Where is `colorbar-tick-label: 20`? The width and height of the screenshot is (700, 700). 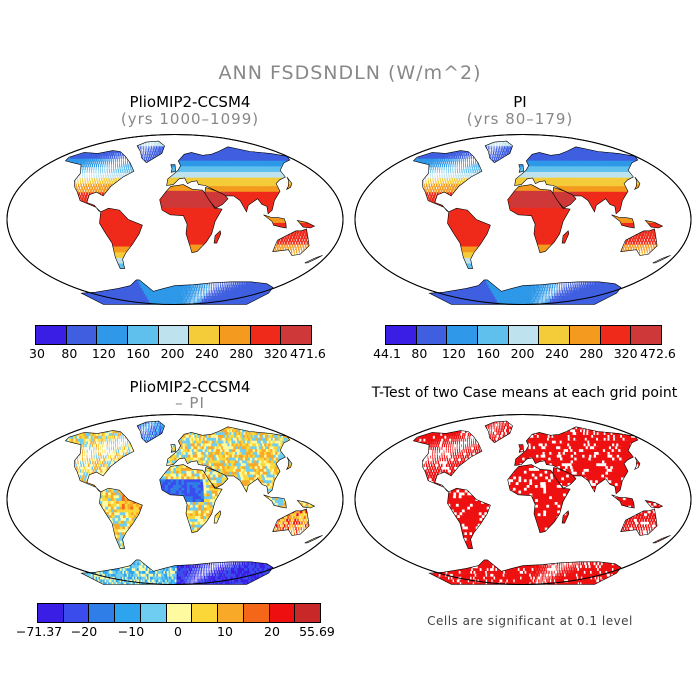 colorbar-tick-label: 20 is located at coordinates (272, 631).